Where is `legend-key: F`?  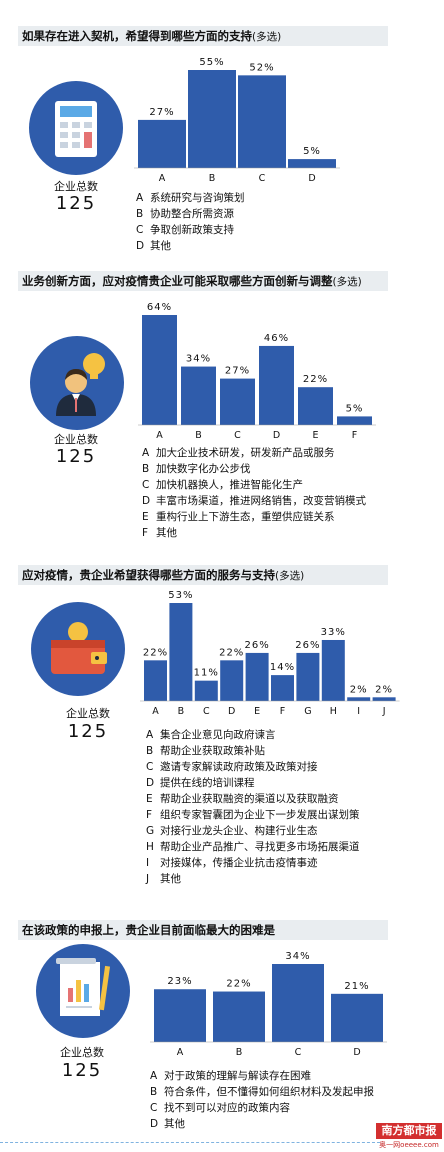
legend-key: F is located at coordinates (145, 533).